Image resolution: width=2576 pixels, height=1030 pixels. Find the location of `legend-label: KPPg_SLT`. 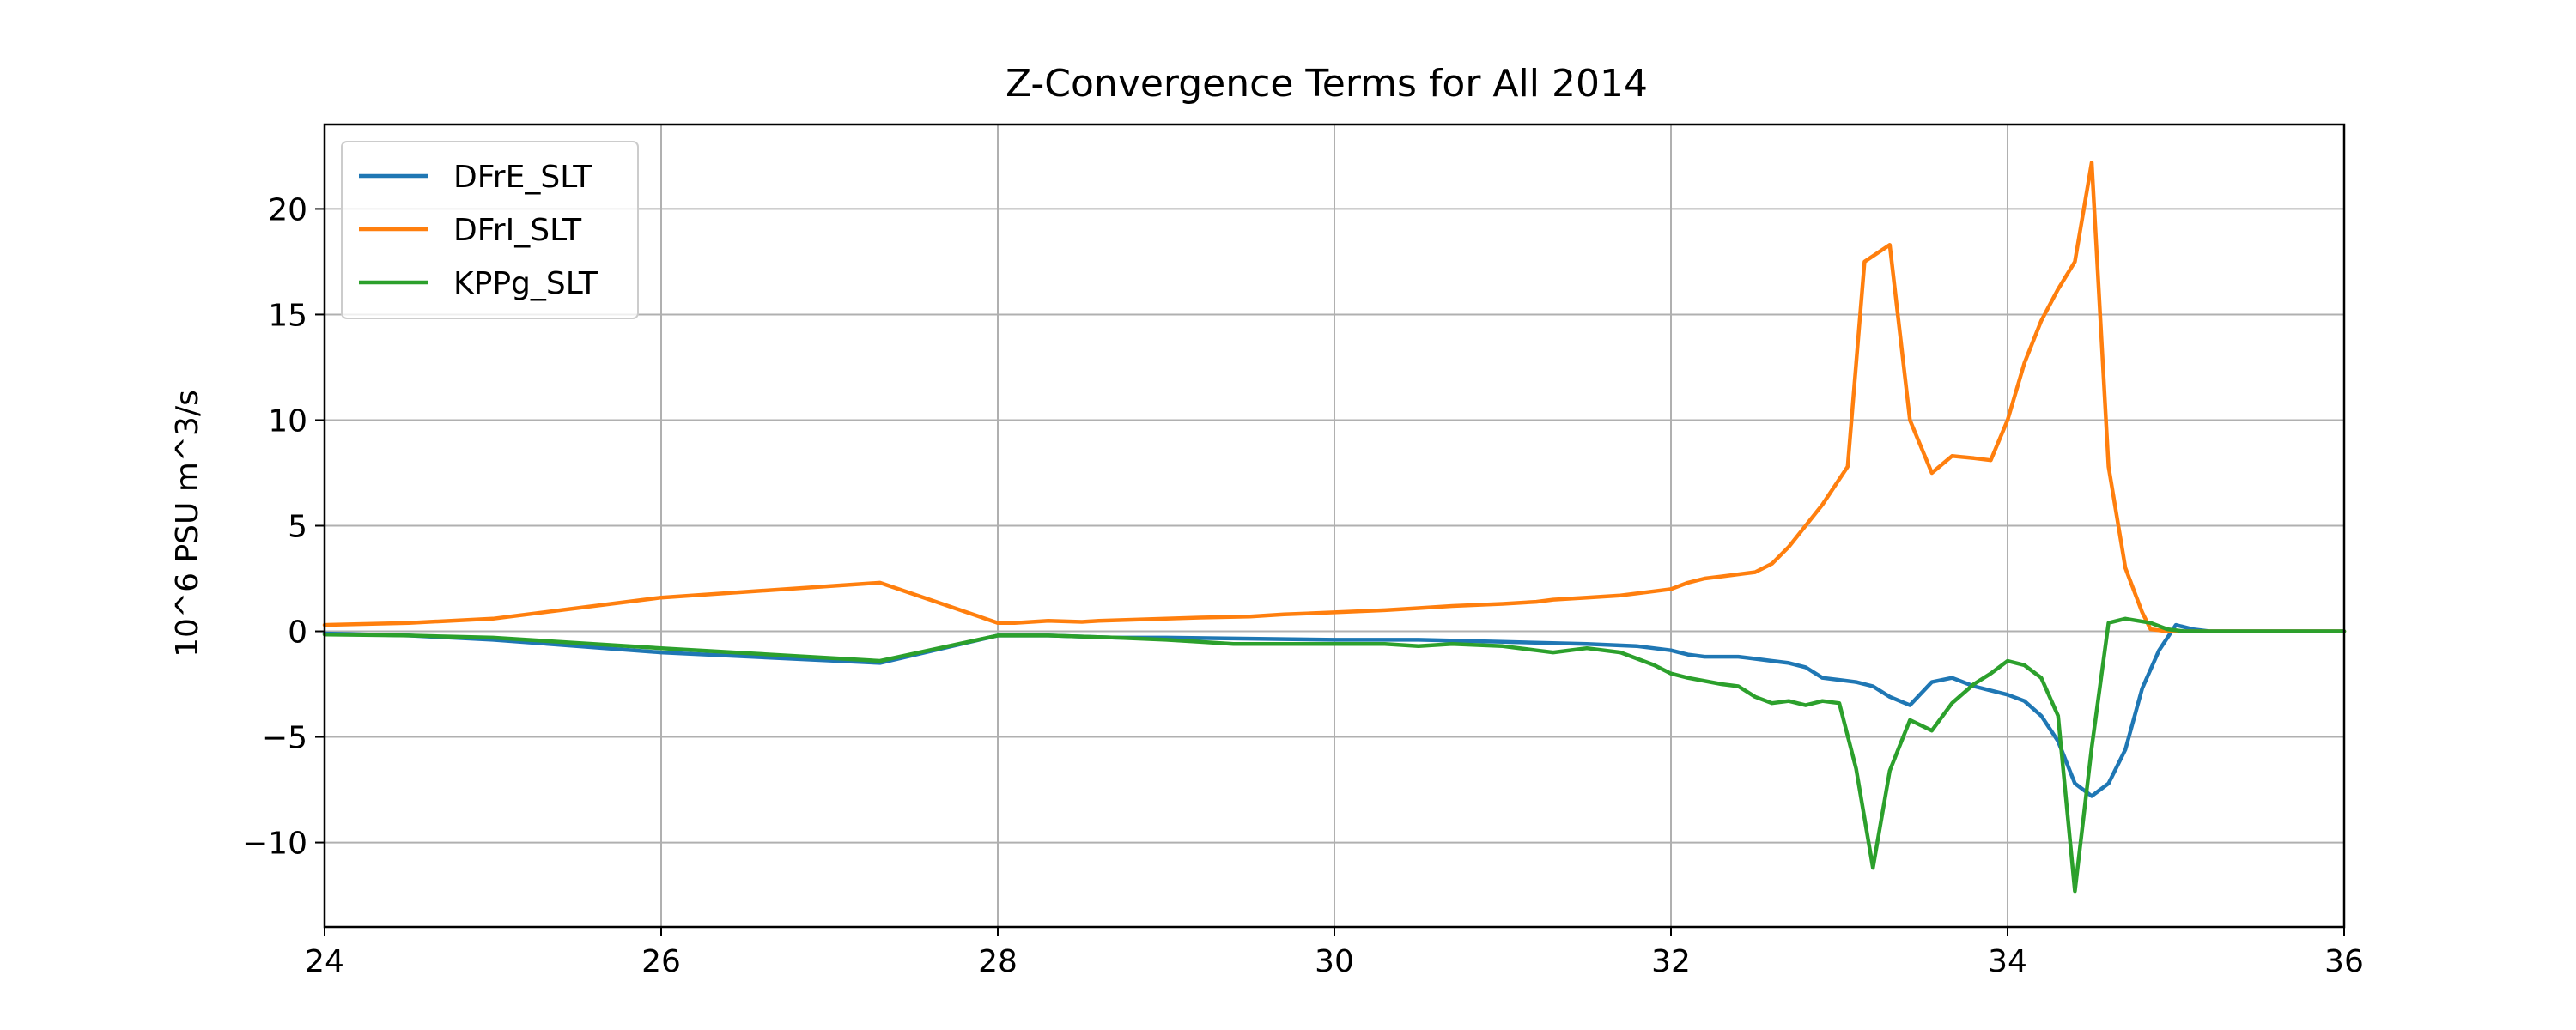

legend-label: KPPg_SLT is located at coordinates (525, 283).